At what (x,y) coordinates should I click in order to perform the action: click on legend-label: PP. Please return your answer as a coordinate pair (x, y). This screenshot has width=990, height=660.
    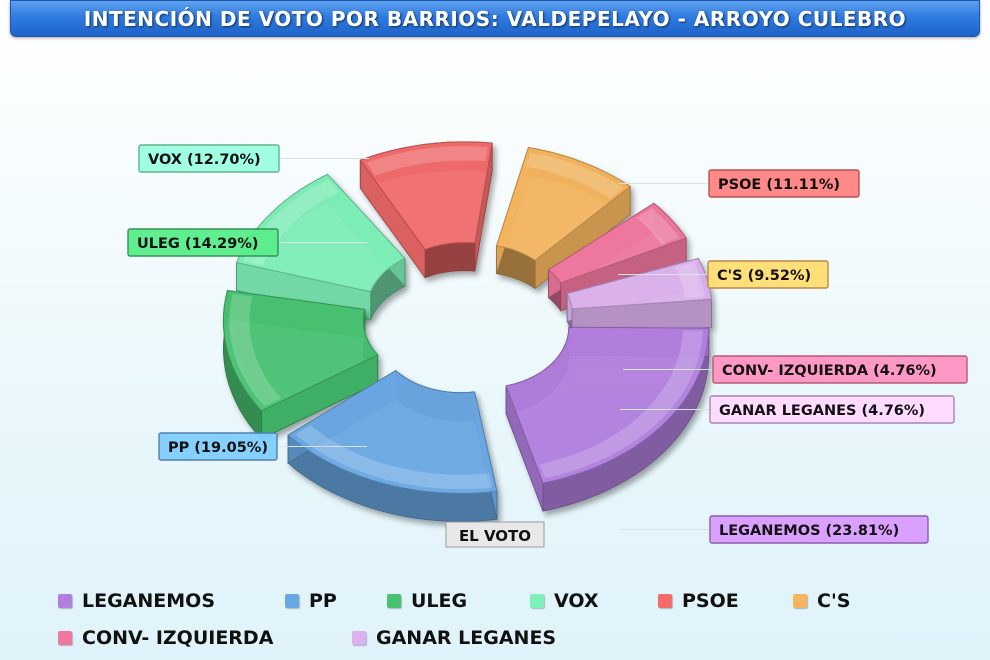
    Looking at the image, I should click on (323, 601).